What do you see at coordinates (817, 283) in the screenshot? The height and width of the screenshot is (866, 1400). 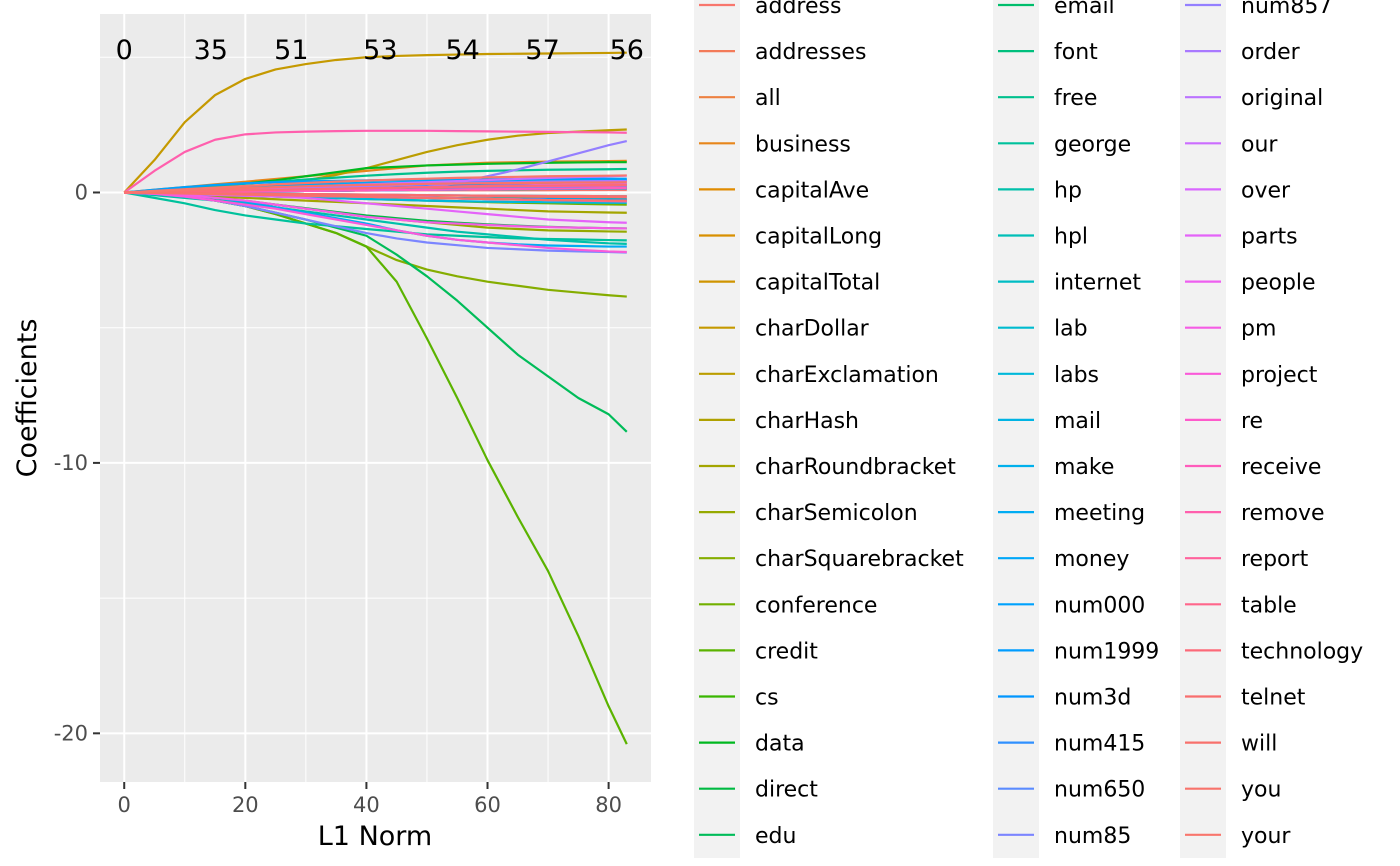 I see `legend-label-capitalTotal: capitalTotal` at bounding box center [817, 283].